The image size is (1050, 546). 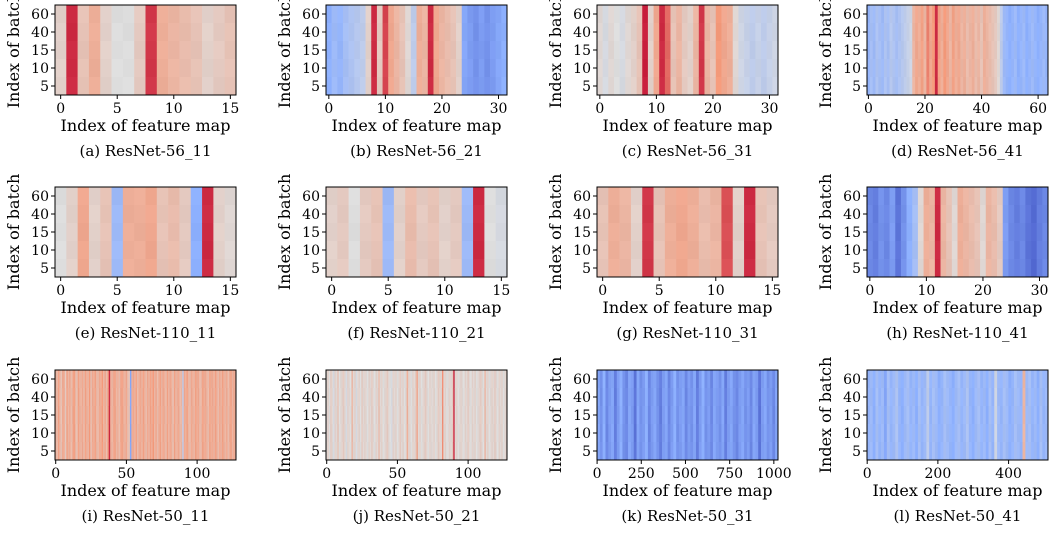 What do you see at coordinates (501, 291) in the screenshot?
I see `x-tick-label: 15` at bounding box center [501, 291].